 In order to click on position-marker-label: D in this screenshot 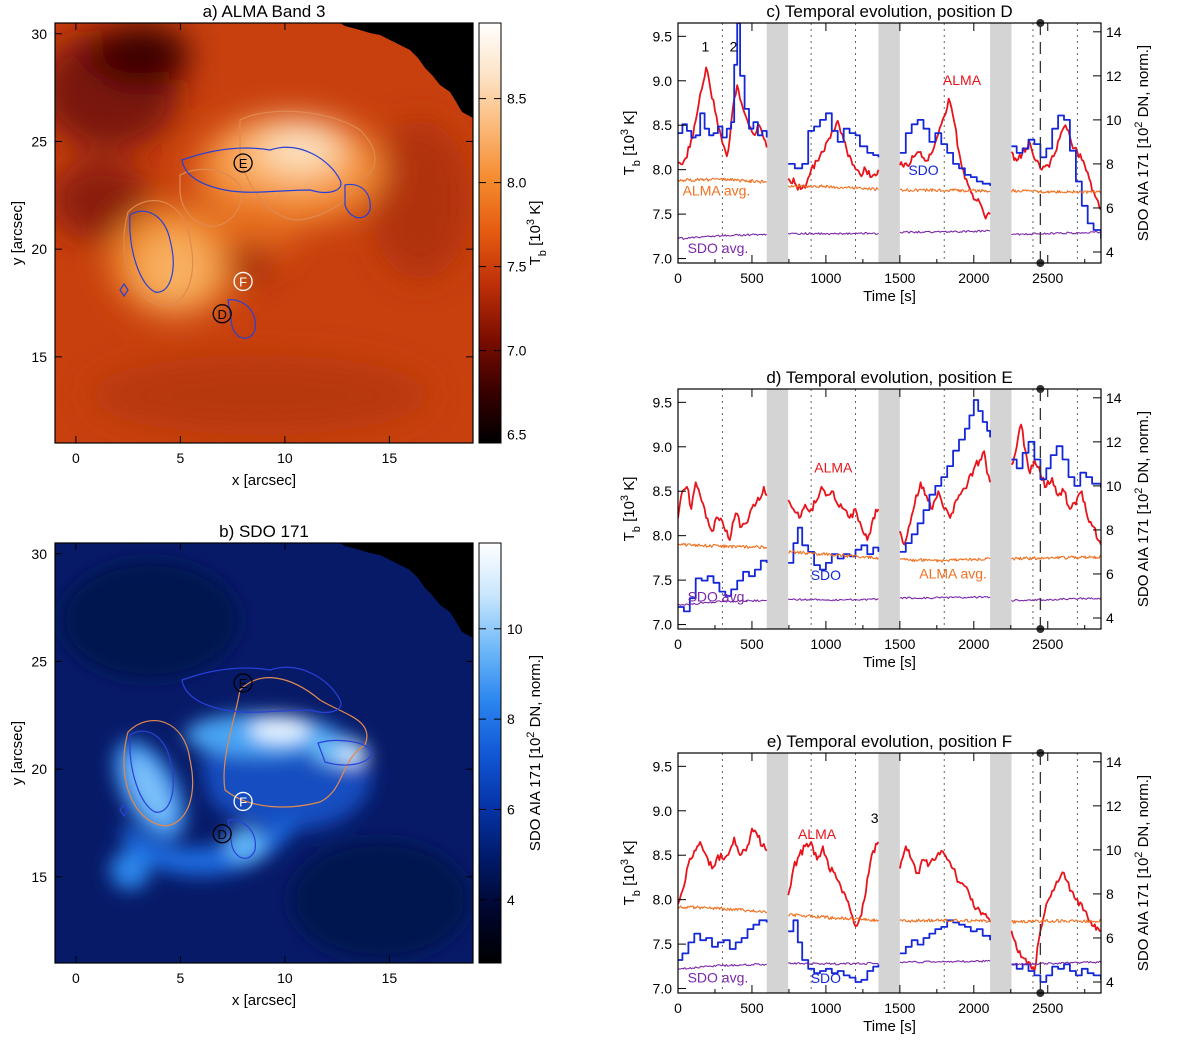, I will do `click(222, 314)`.